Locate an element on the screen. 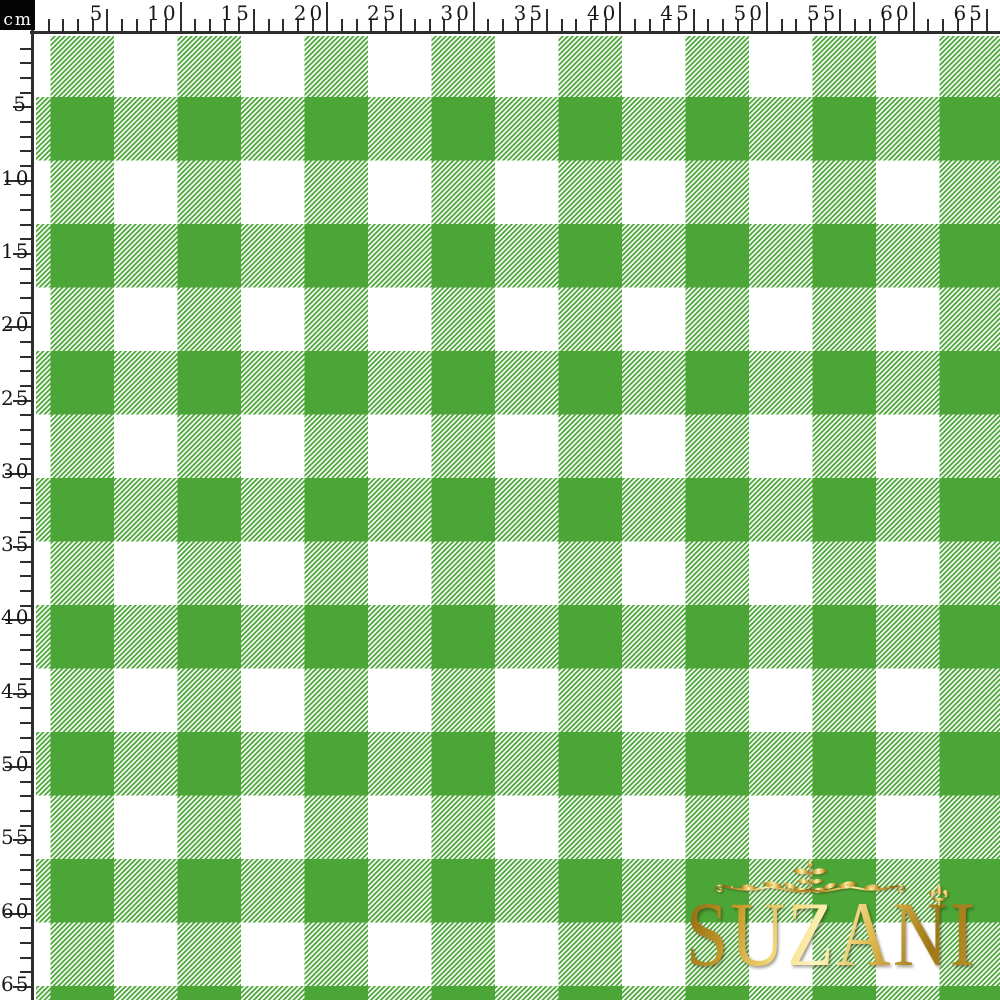  ruler-top-line is located at coordinates (515, 32).